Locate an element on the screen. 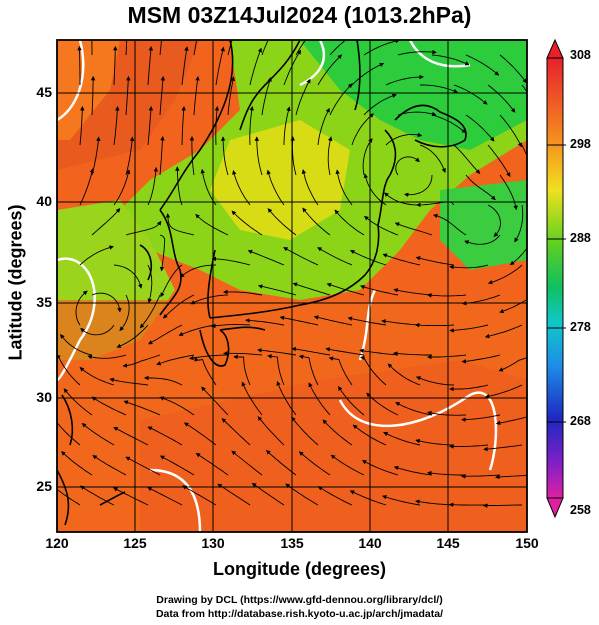 This screenshot has width=599, height=625. colorbar-label: 288 is located at coordinates (580, 238).